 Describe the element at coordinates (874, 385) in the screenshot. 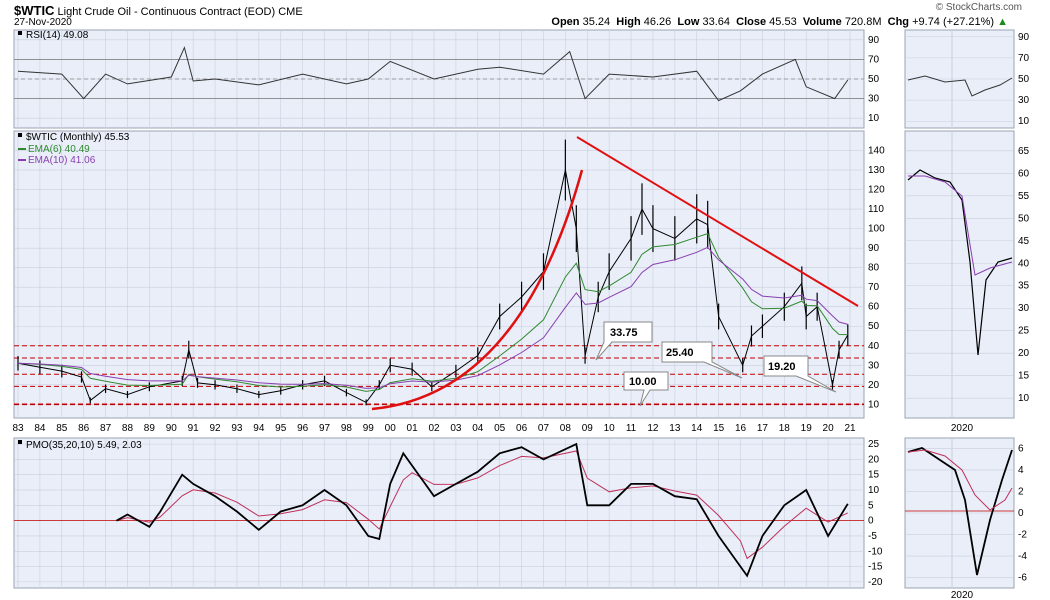

I see `price-y-tick: 20` at that location.